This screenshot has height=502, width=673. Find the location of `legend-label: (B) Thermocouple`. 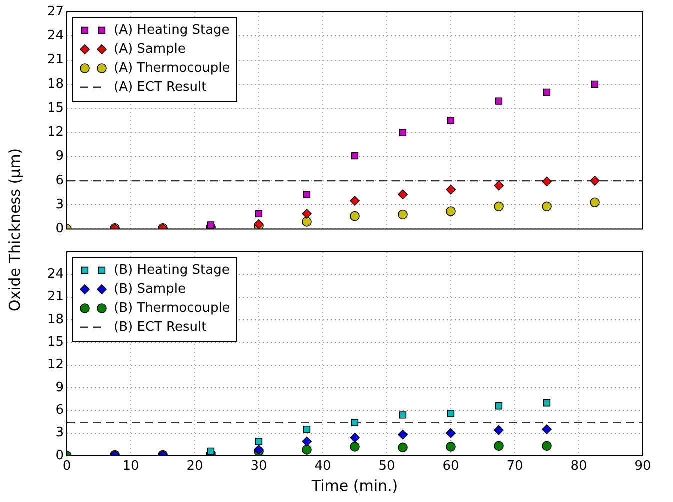

legend-label: (B) Thermocouple is located at coordinates (172, 308).